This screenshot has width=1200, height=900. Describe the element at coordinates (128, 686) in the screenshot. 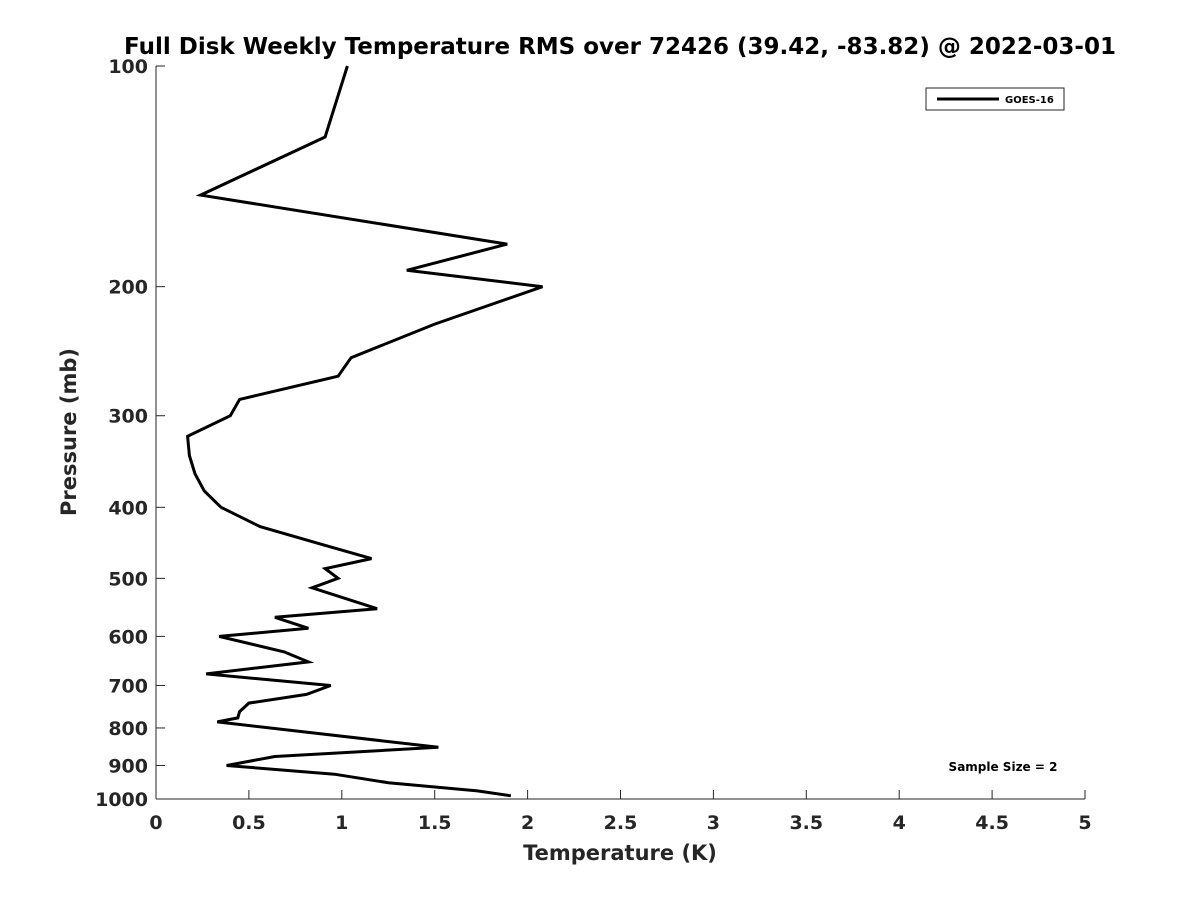

I see `y-tick-label: 700` at that location.